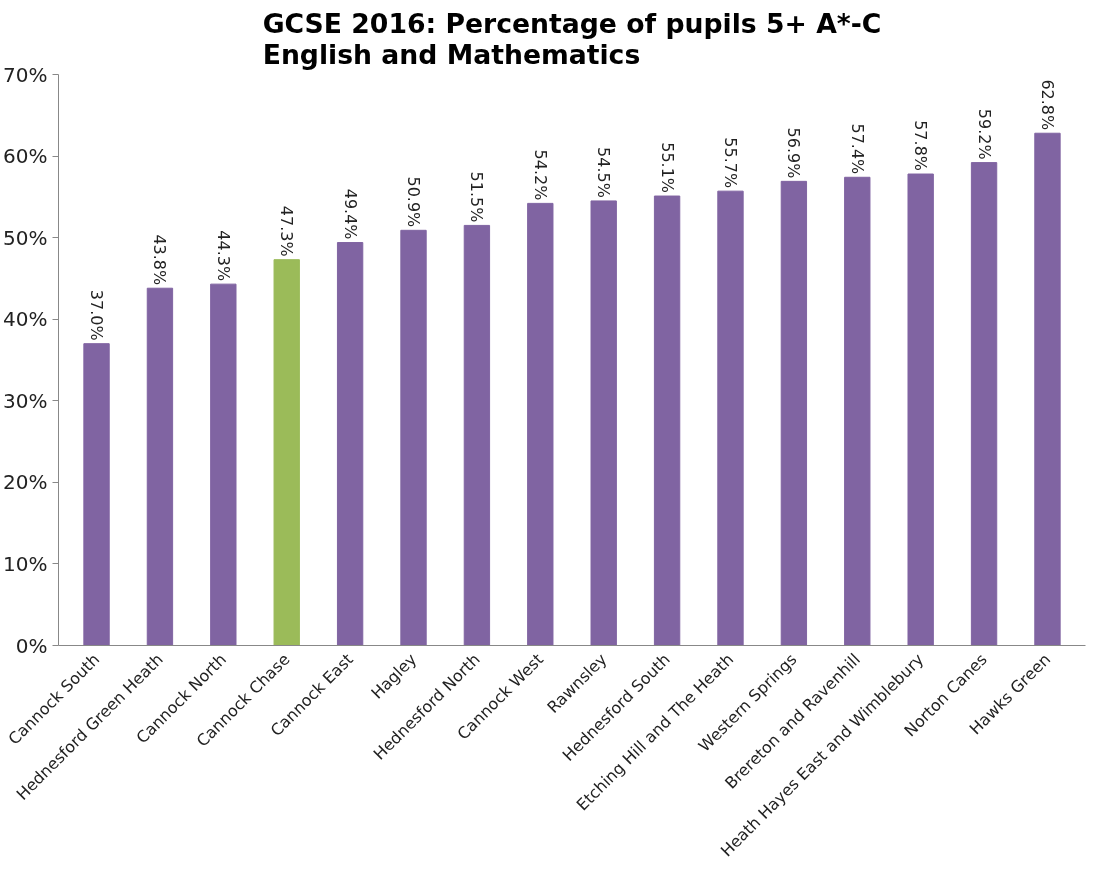  I want to click on y-tick-label: 0%, so click(31, 645).